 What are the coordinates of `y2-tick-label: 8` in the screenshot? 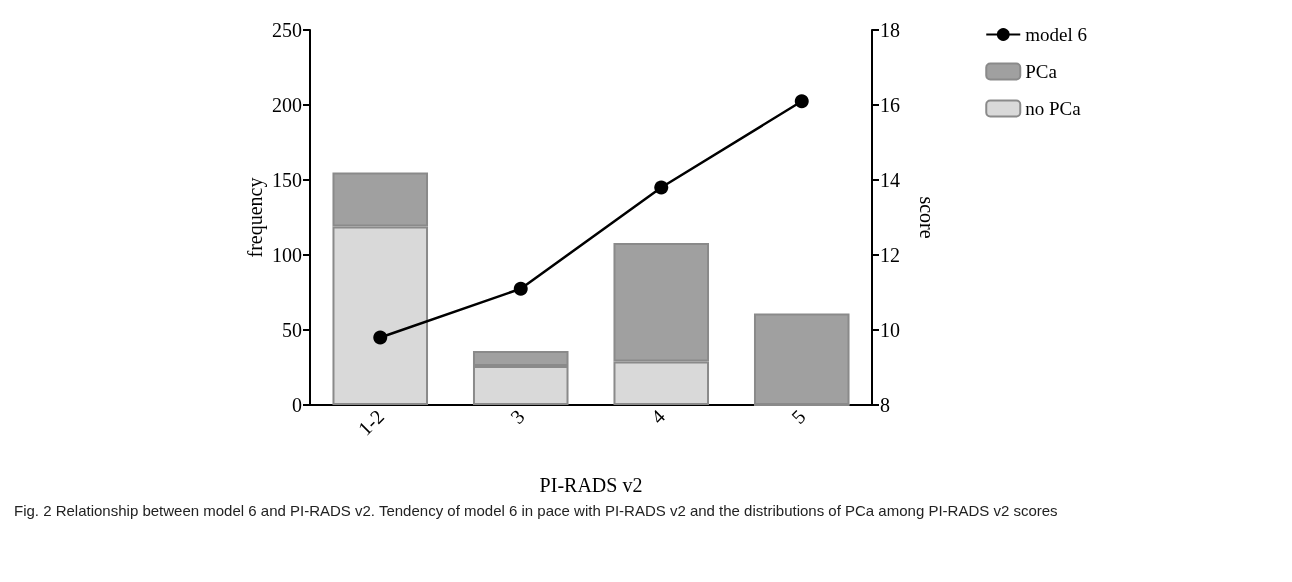 It's located at (885, 405).